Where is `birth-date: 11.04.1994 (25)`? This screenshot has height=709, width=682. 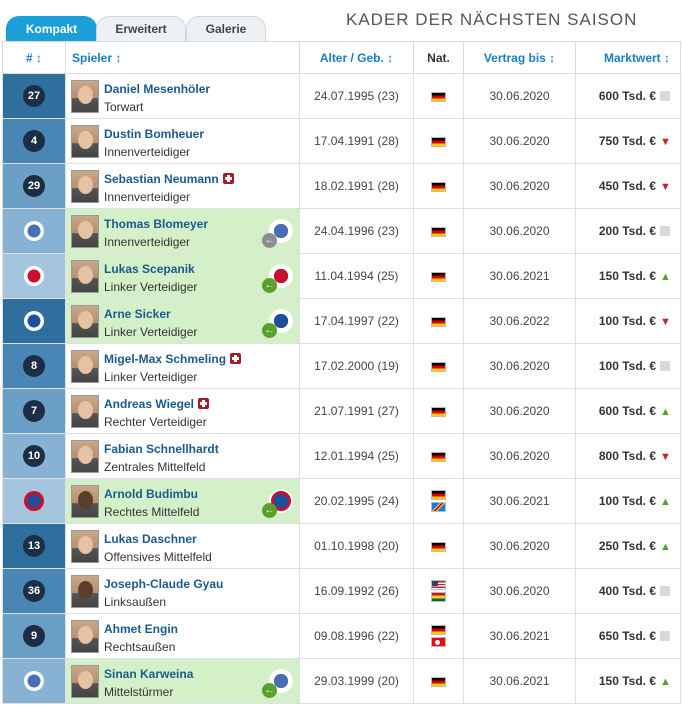 birth-date: 11.04.1994 (25) is located at coordinates (356, 276).